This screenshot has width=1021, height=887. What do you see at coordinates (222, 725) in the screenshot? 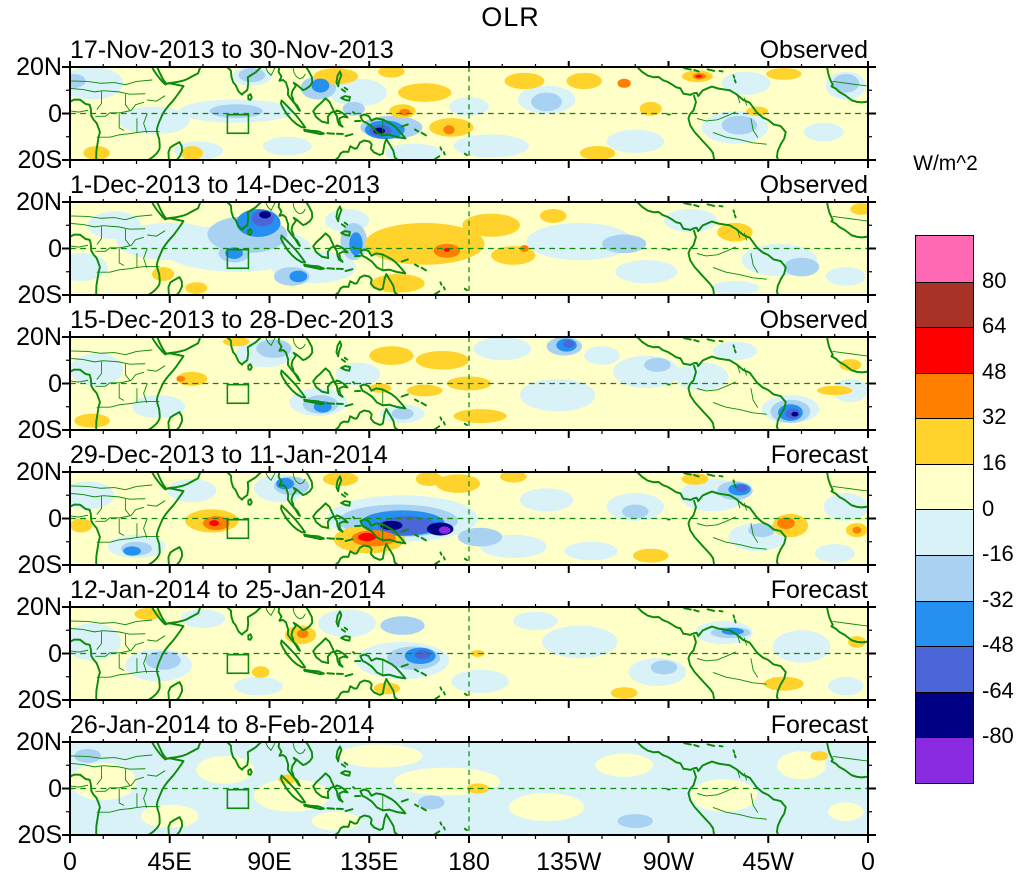
I see `panel-period-label: 26-Jan-2014 to 8-Feb-2014` at bounding box center [222, 725].